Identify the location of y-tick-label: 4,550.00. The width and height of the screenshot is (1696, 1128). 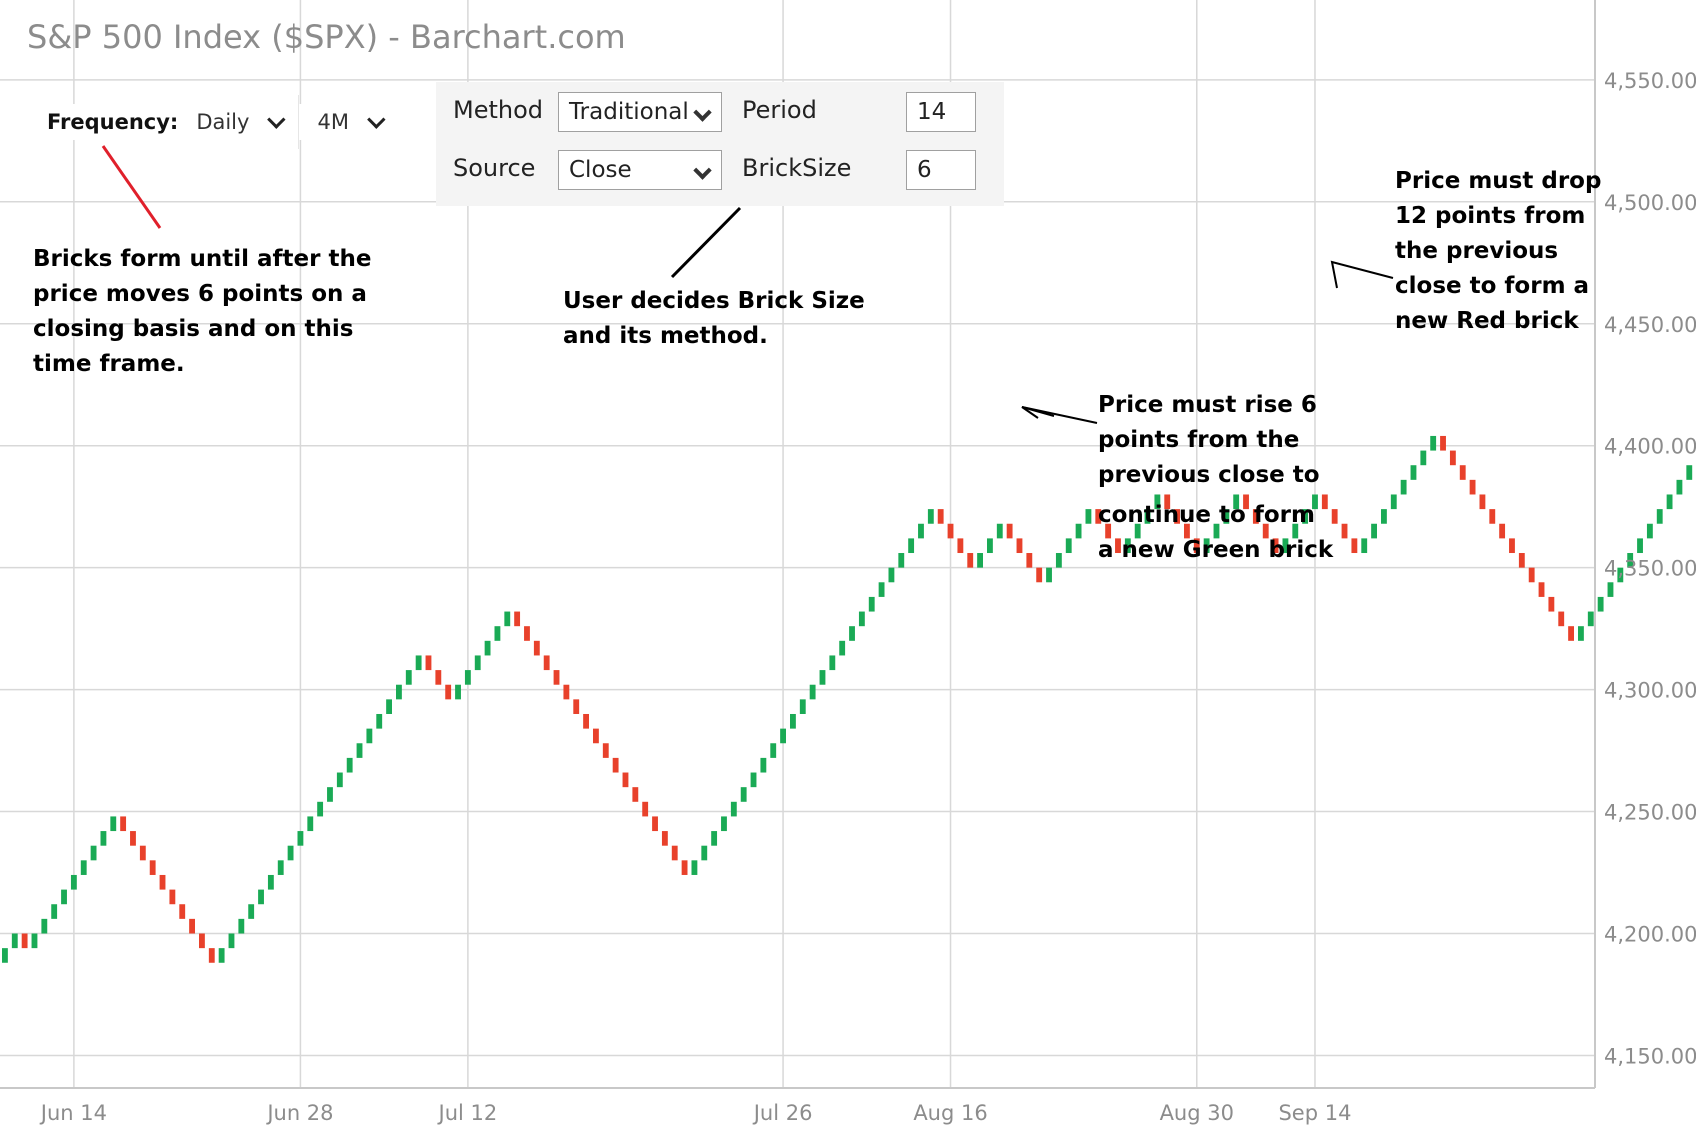
(1650, 81).